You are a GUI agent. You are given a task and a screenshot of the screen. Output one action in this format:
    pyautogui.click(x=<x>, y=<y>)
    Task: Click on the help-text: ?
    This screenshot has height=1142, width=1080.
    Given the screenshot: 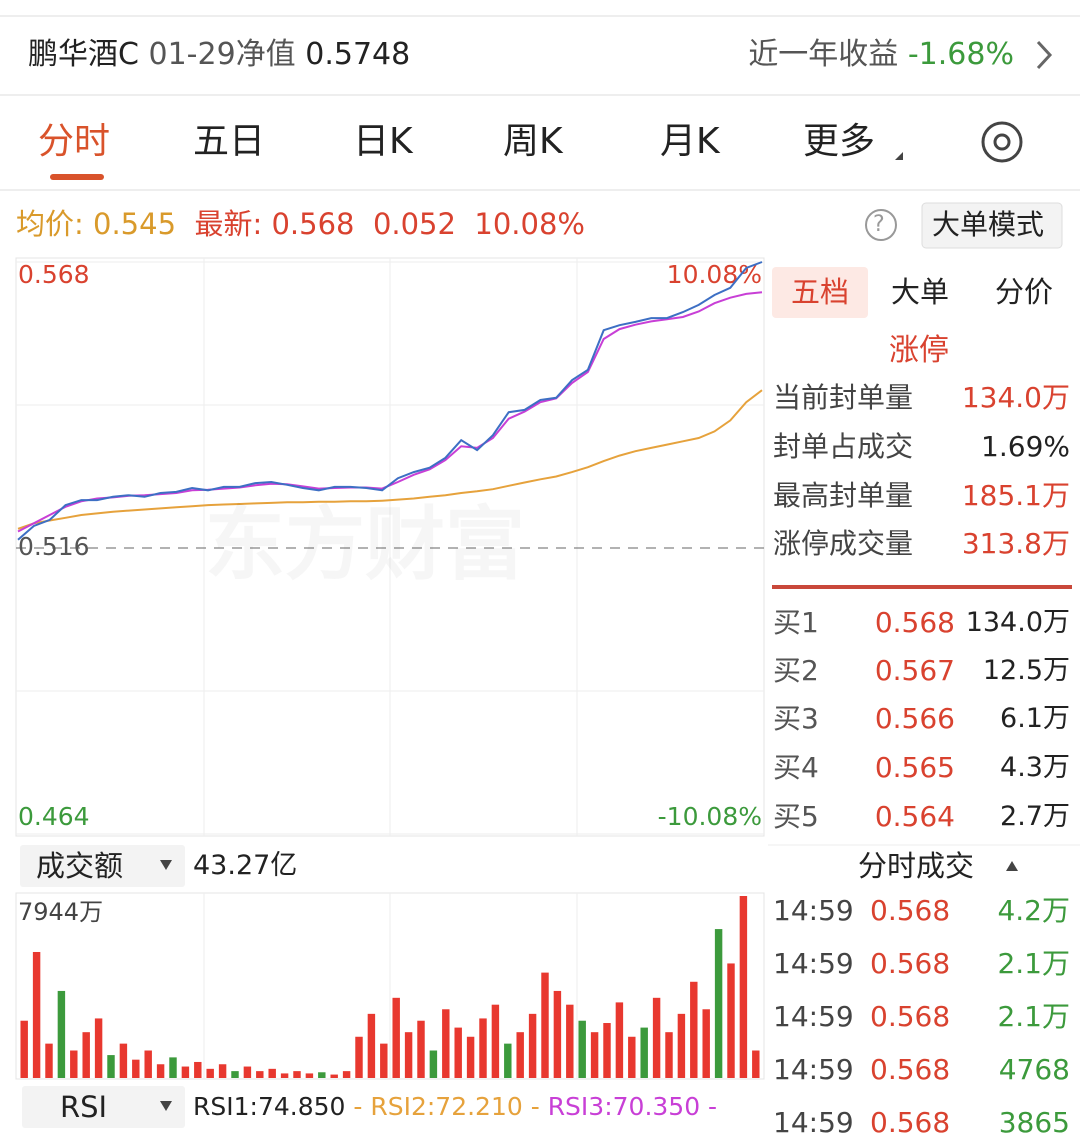 What is the action you would take?
    pyautogui.click(x=879, y=224)
    